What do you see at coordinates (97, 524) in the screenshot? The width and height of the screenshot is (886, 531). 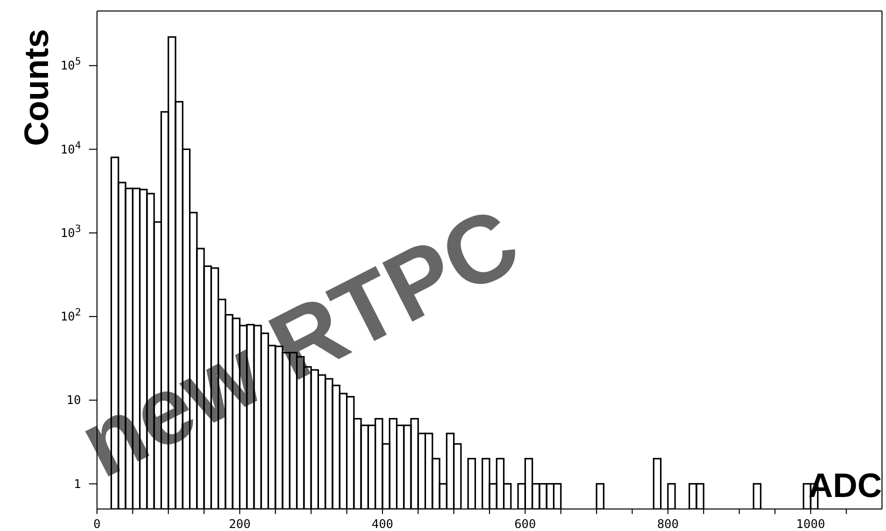 I see `x-tick-label: 0` at bounding box center [97, 524].